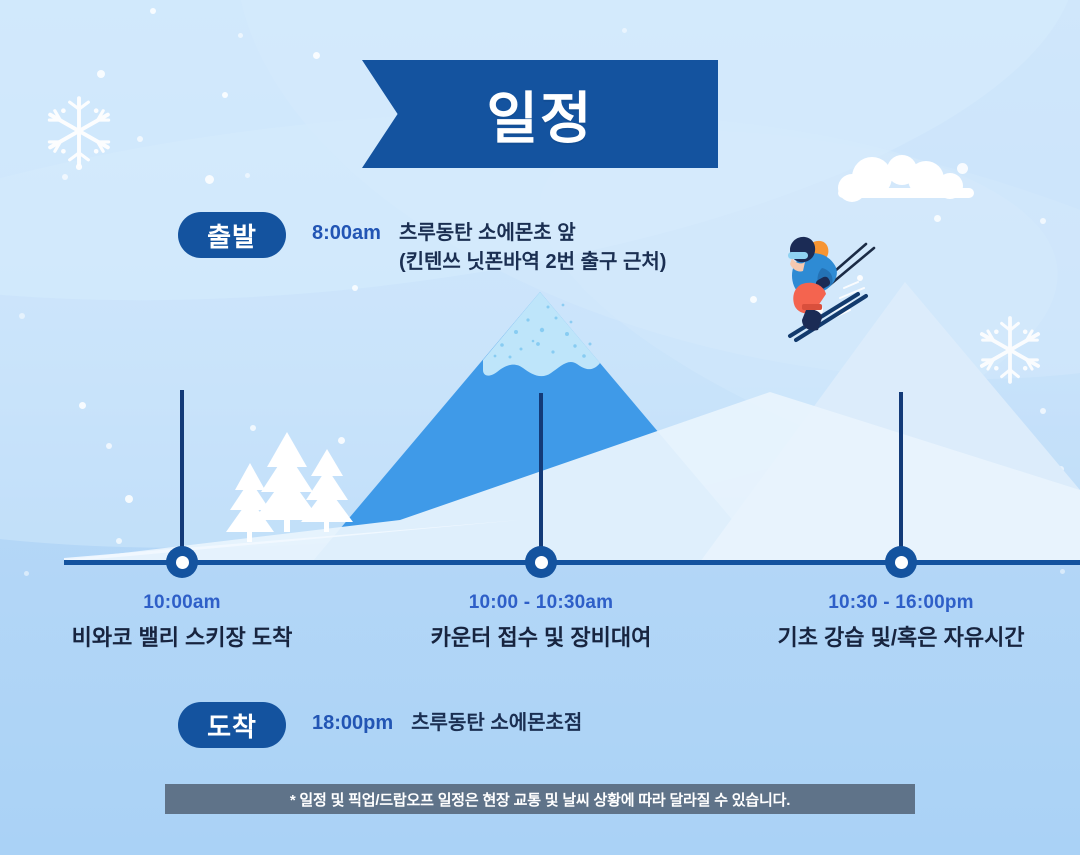  Describe the element at coordinates (532, 248) in the screenshot. I see `departure-location: 츠루동탄 소에몬초 앞 (킨텐쓰 닛폰바역 2번 출구 근처)` at that location.